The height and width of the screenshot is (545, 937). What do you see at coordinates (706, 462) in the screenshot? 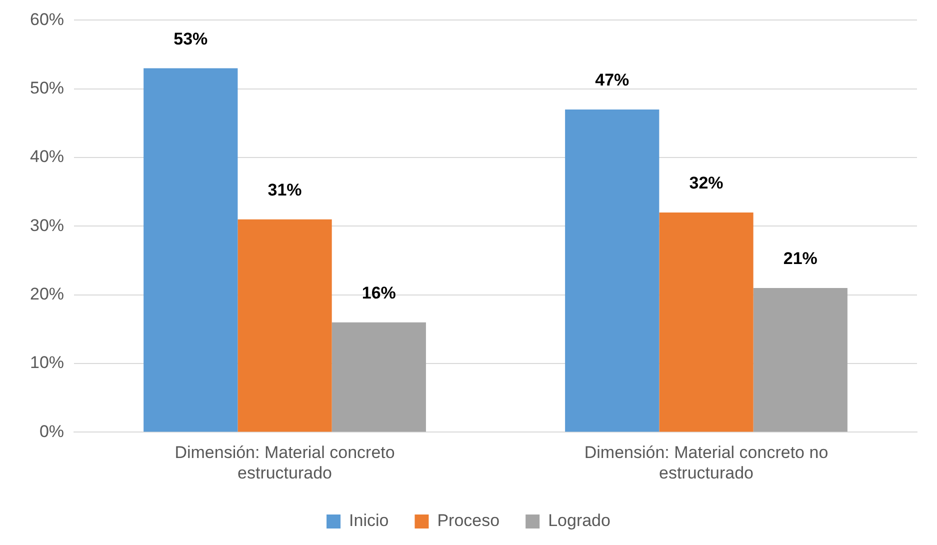
I see `x-tick-label: Dimensión: Material concreto no estructurado` at bounding box center [706, 462].